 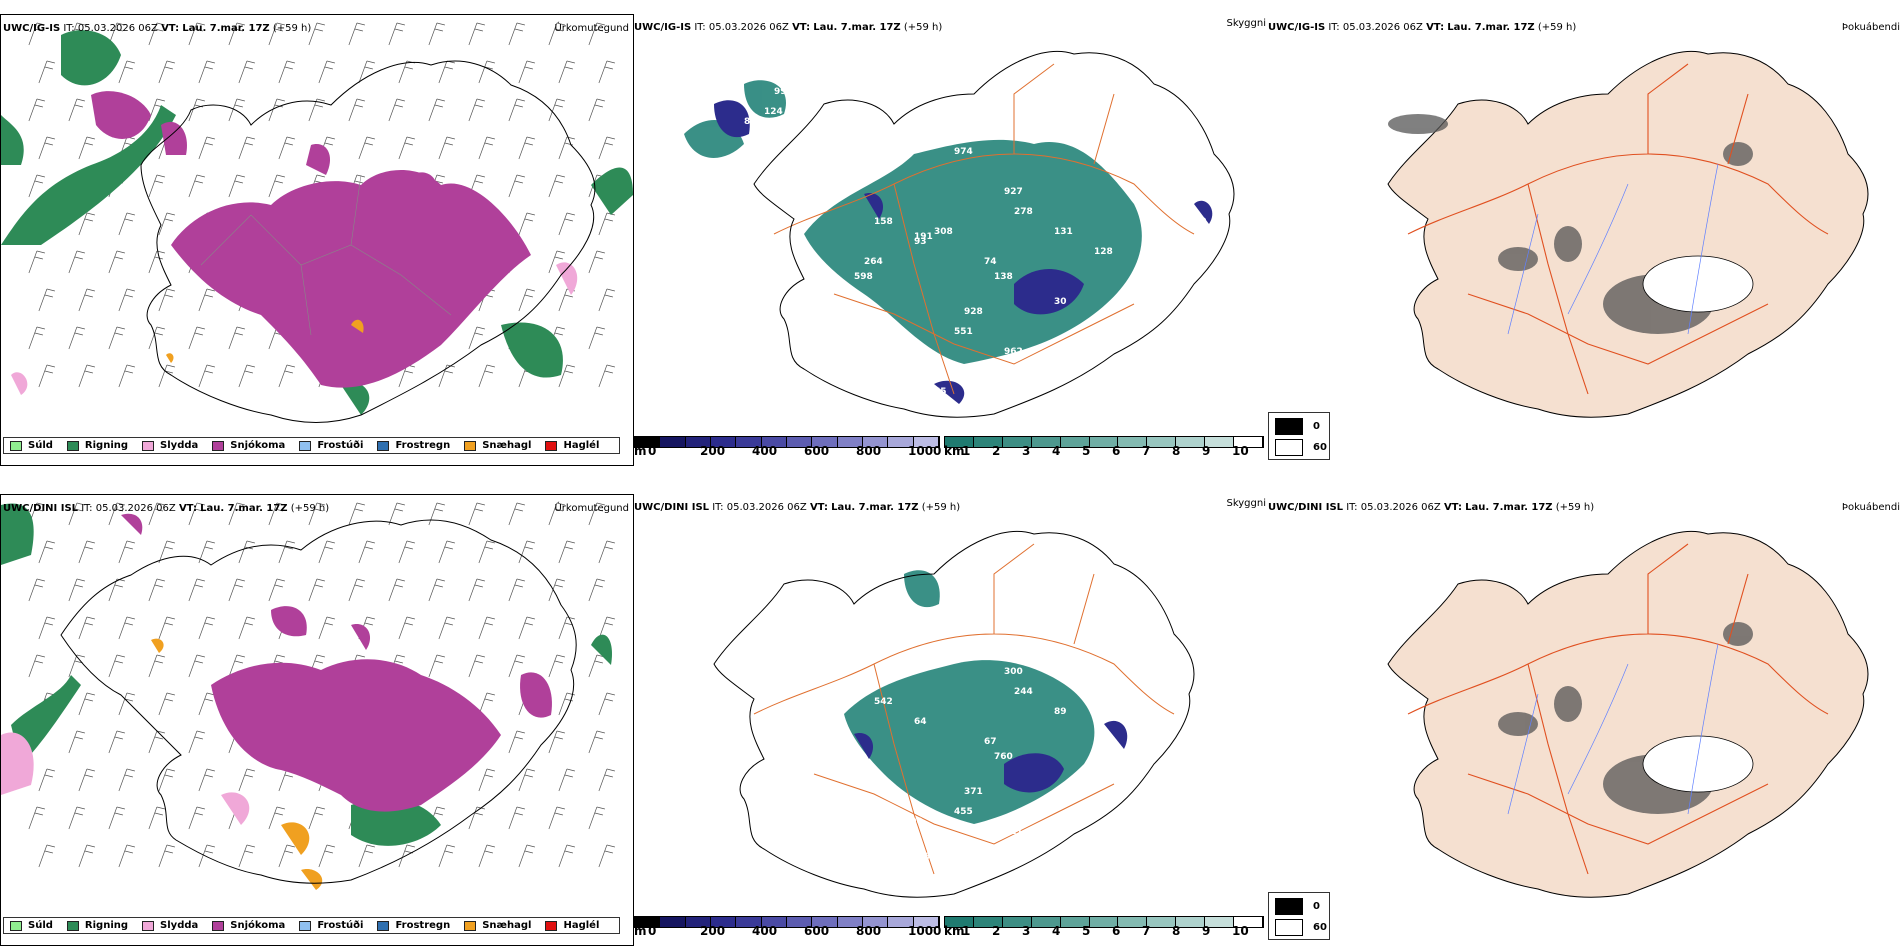 What do you see at coordinates (1628, 234) in the screenshot?
I see `fog-map-top` at bounding box center [1628, 234].